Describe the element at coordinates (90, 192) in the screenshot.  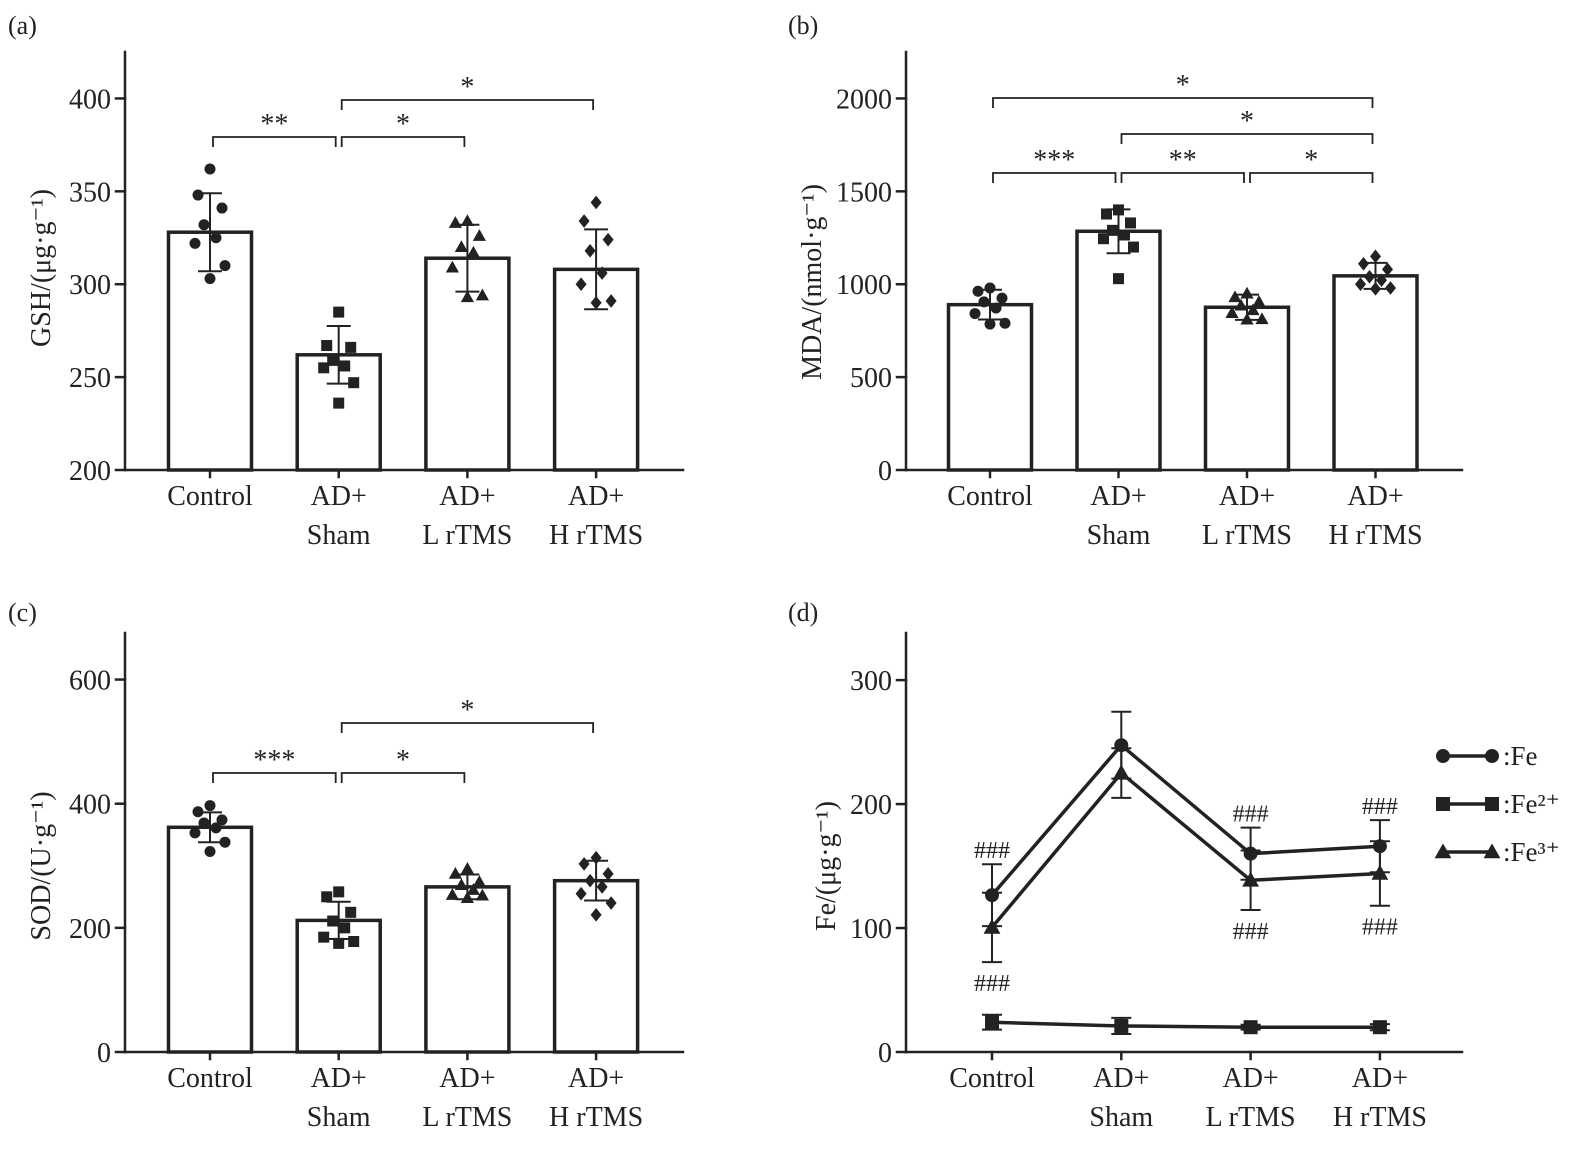
I see `y-tick-label: 350` at that location.